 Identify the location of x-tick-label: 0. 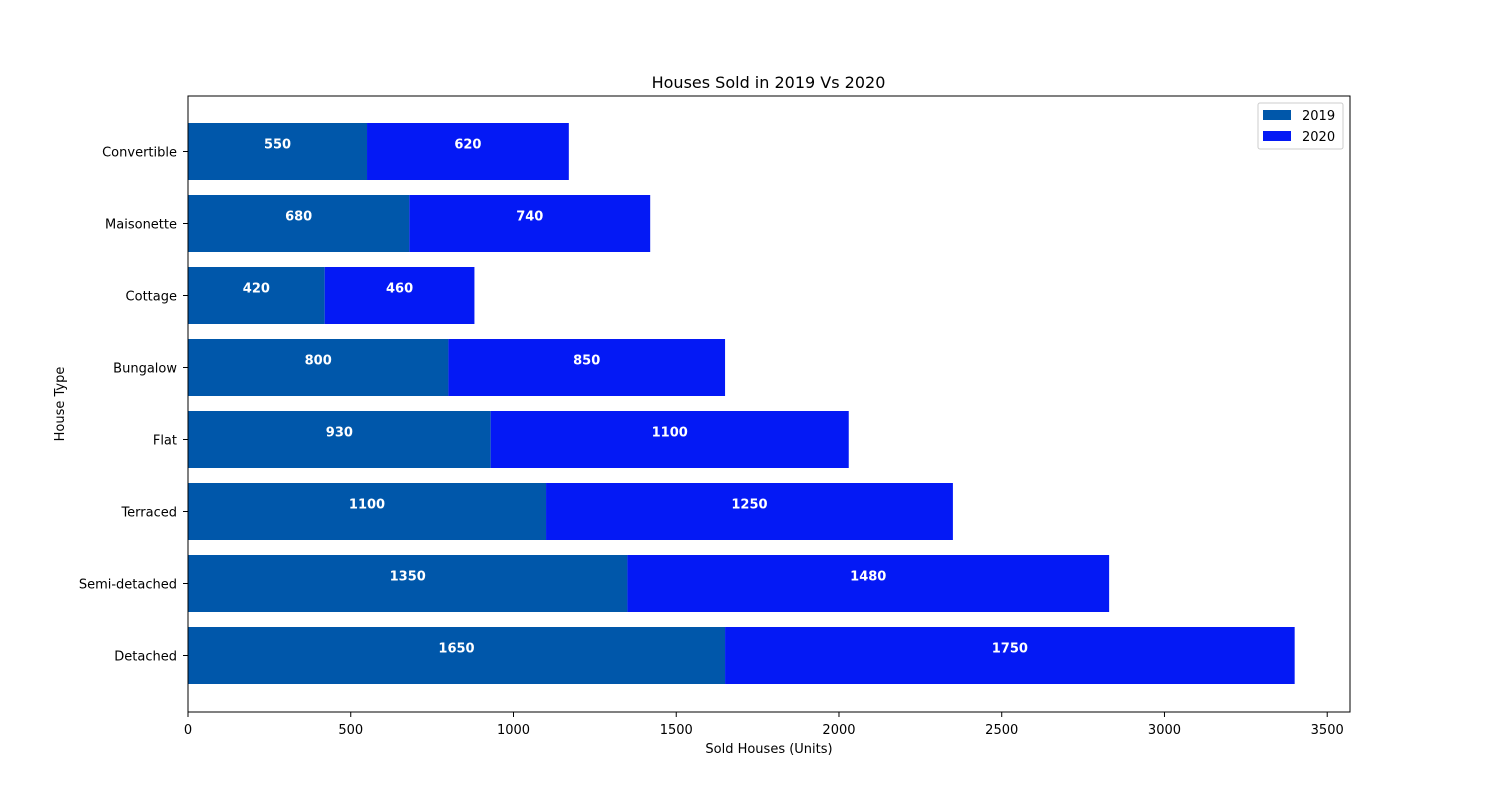
(188, 730).